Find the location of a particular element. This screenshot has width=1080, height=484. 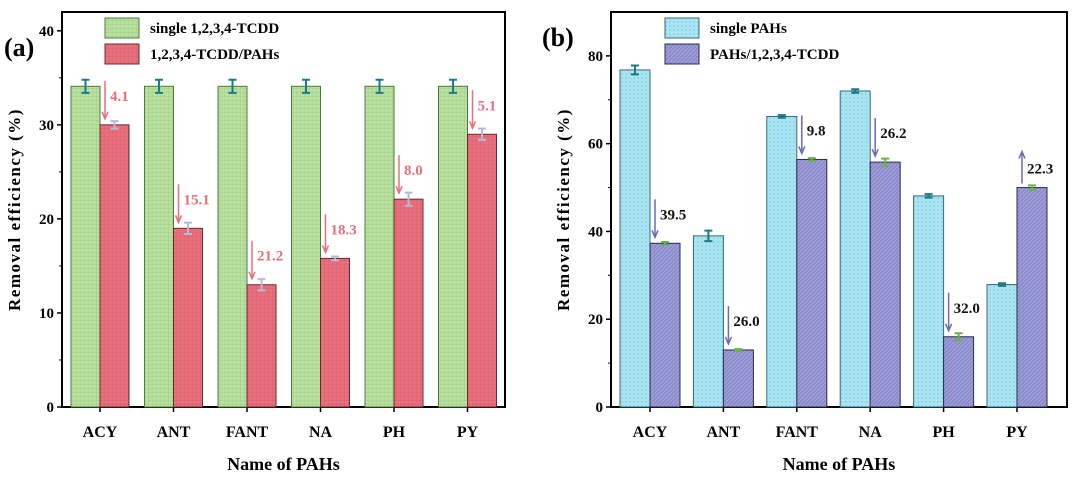

change-label: 39.5 is located at coordinates (673, 215).